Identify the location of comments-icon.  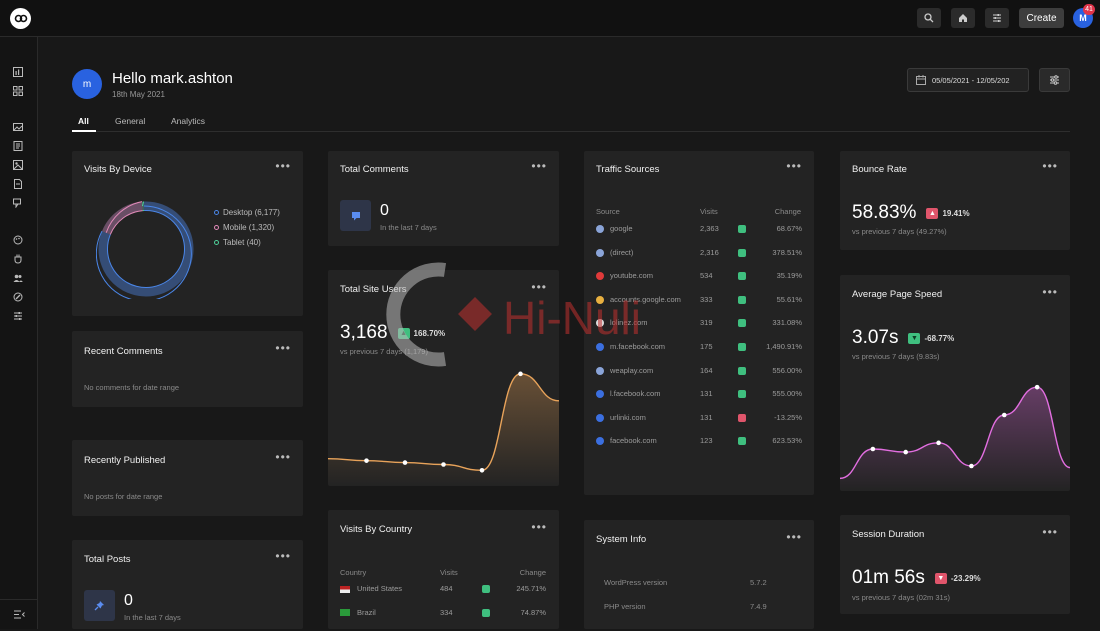
(18, 203).